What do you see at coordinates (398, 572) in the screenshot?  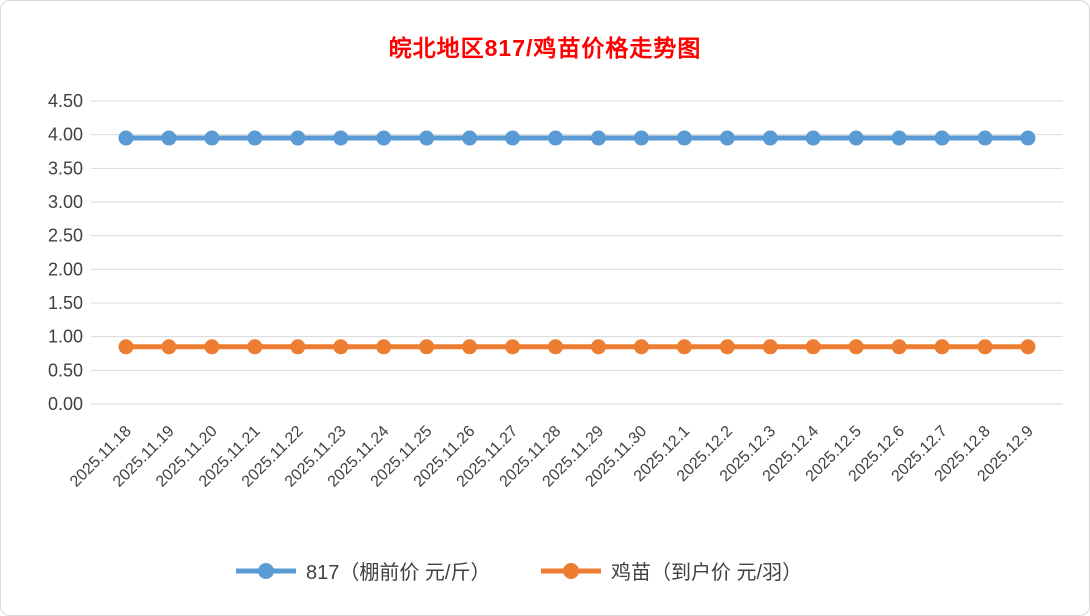 I see `legend-label-817: 817（棚前价 元/斤）` at bounding box center [398, 572].